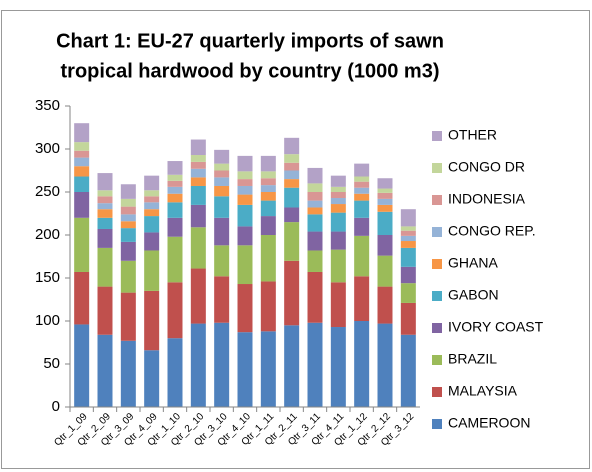 The image size is (592, 472). I want to click on y-tick-label: 300, so click(47, 148).